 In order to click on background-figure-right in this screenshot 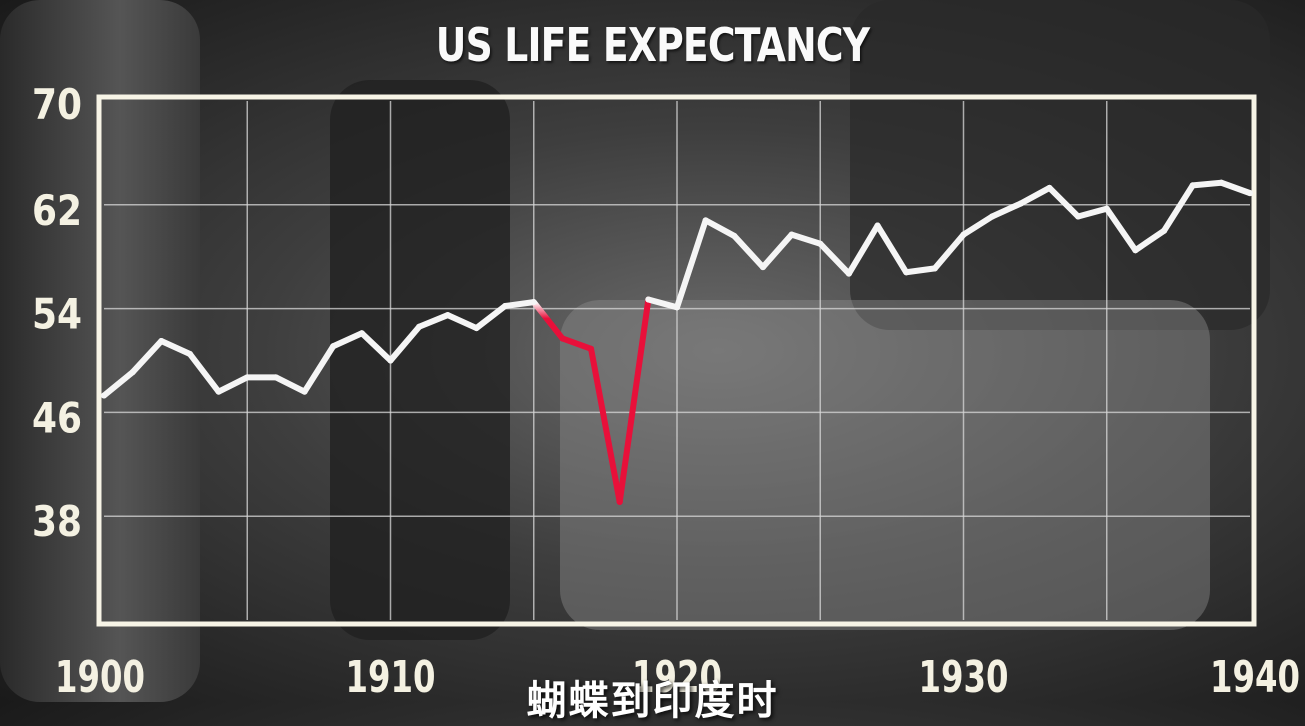, I will do `click(1060, 165)`.